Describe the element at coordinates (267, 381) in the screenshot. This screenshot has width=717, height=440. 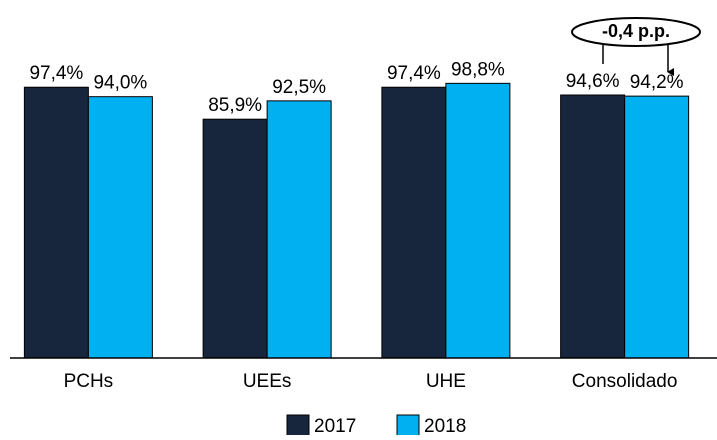
I see `x-tick-label: UEEs` at that location.